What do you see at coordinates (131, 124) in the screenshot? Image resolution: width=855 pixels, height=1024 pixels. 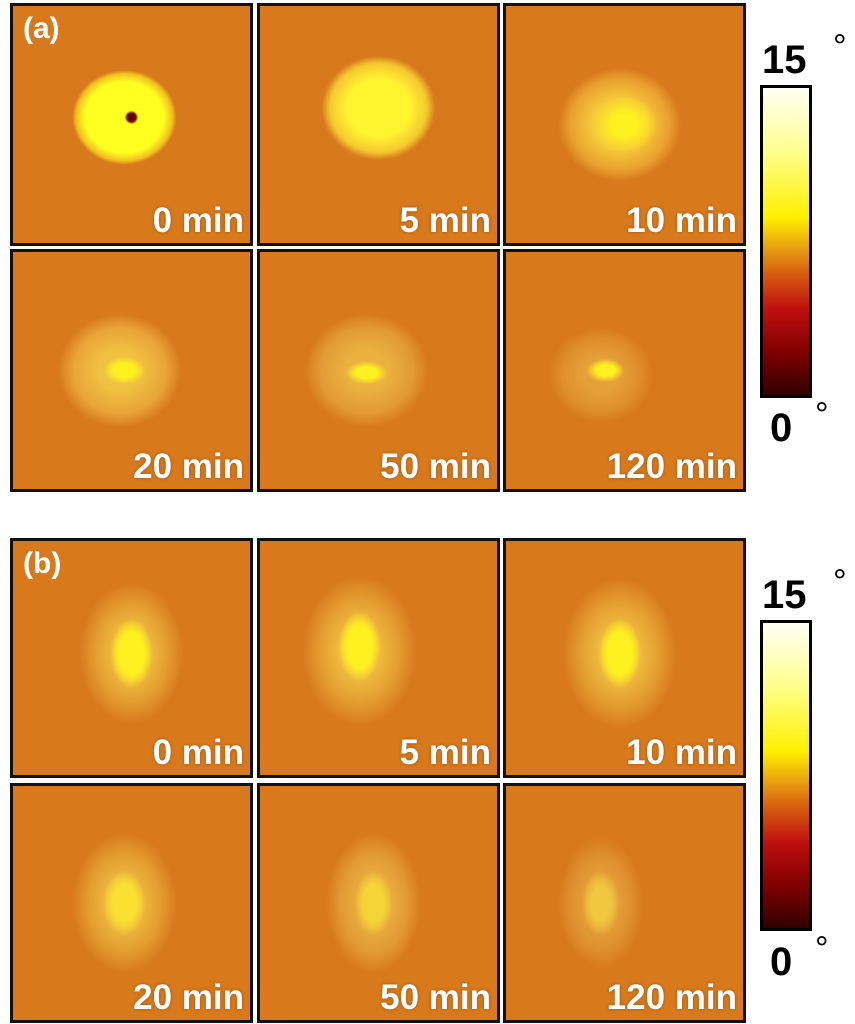 I see `image: (a) 0 min` at bounding box center [131, 124].